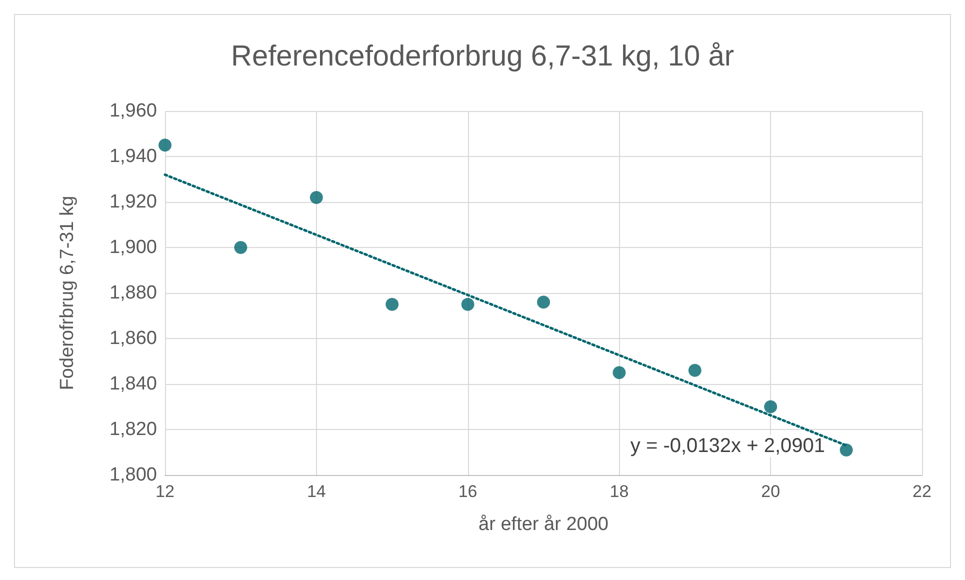 The height and width of the screenshot is (580, 965). I want to click on x-tick-label: 16, so click(468, 491).